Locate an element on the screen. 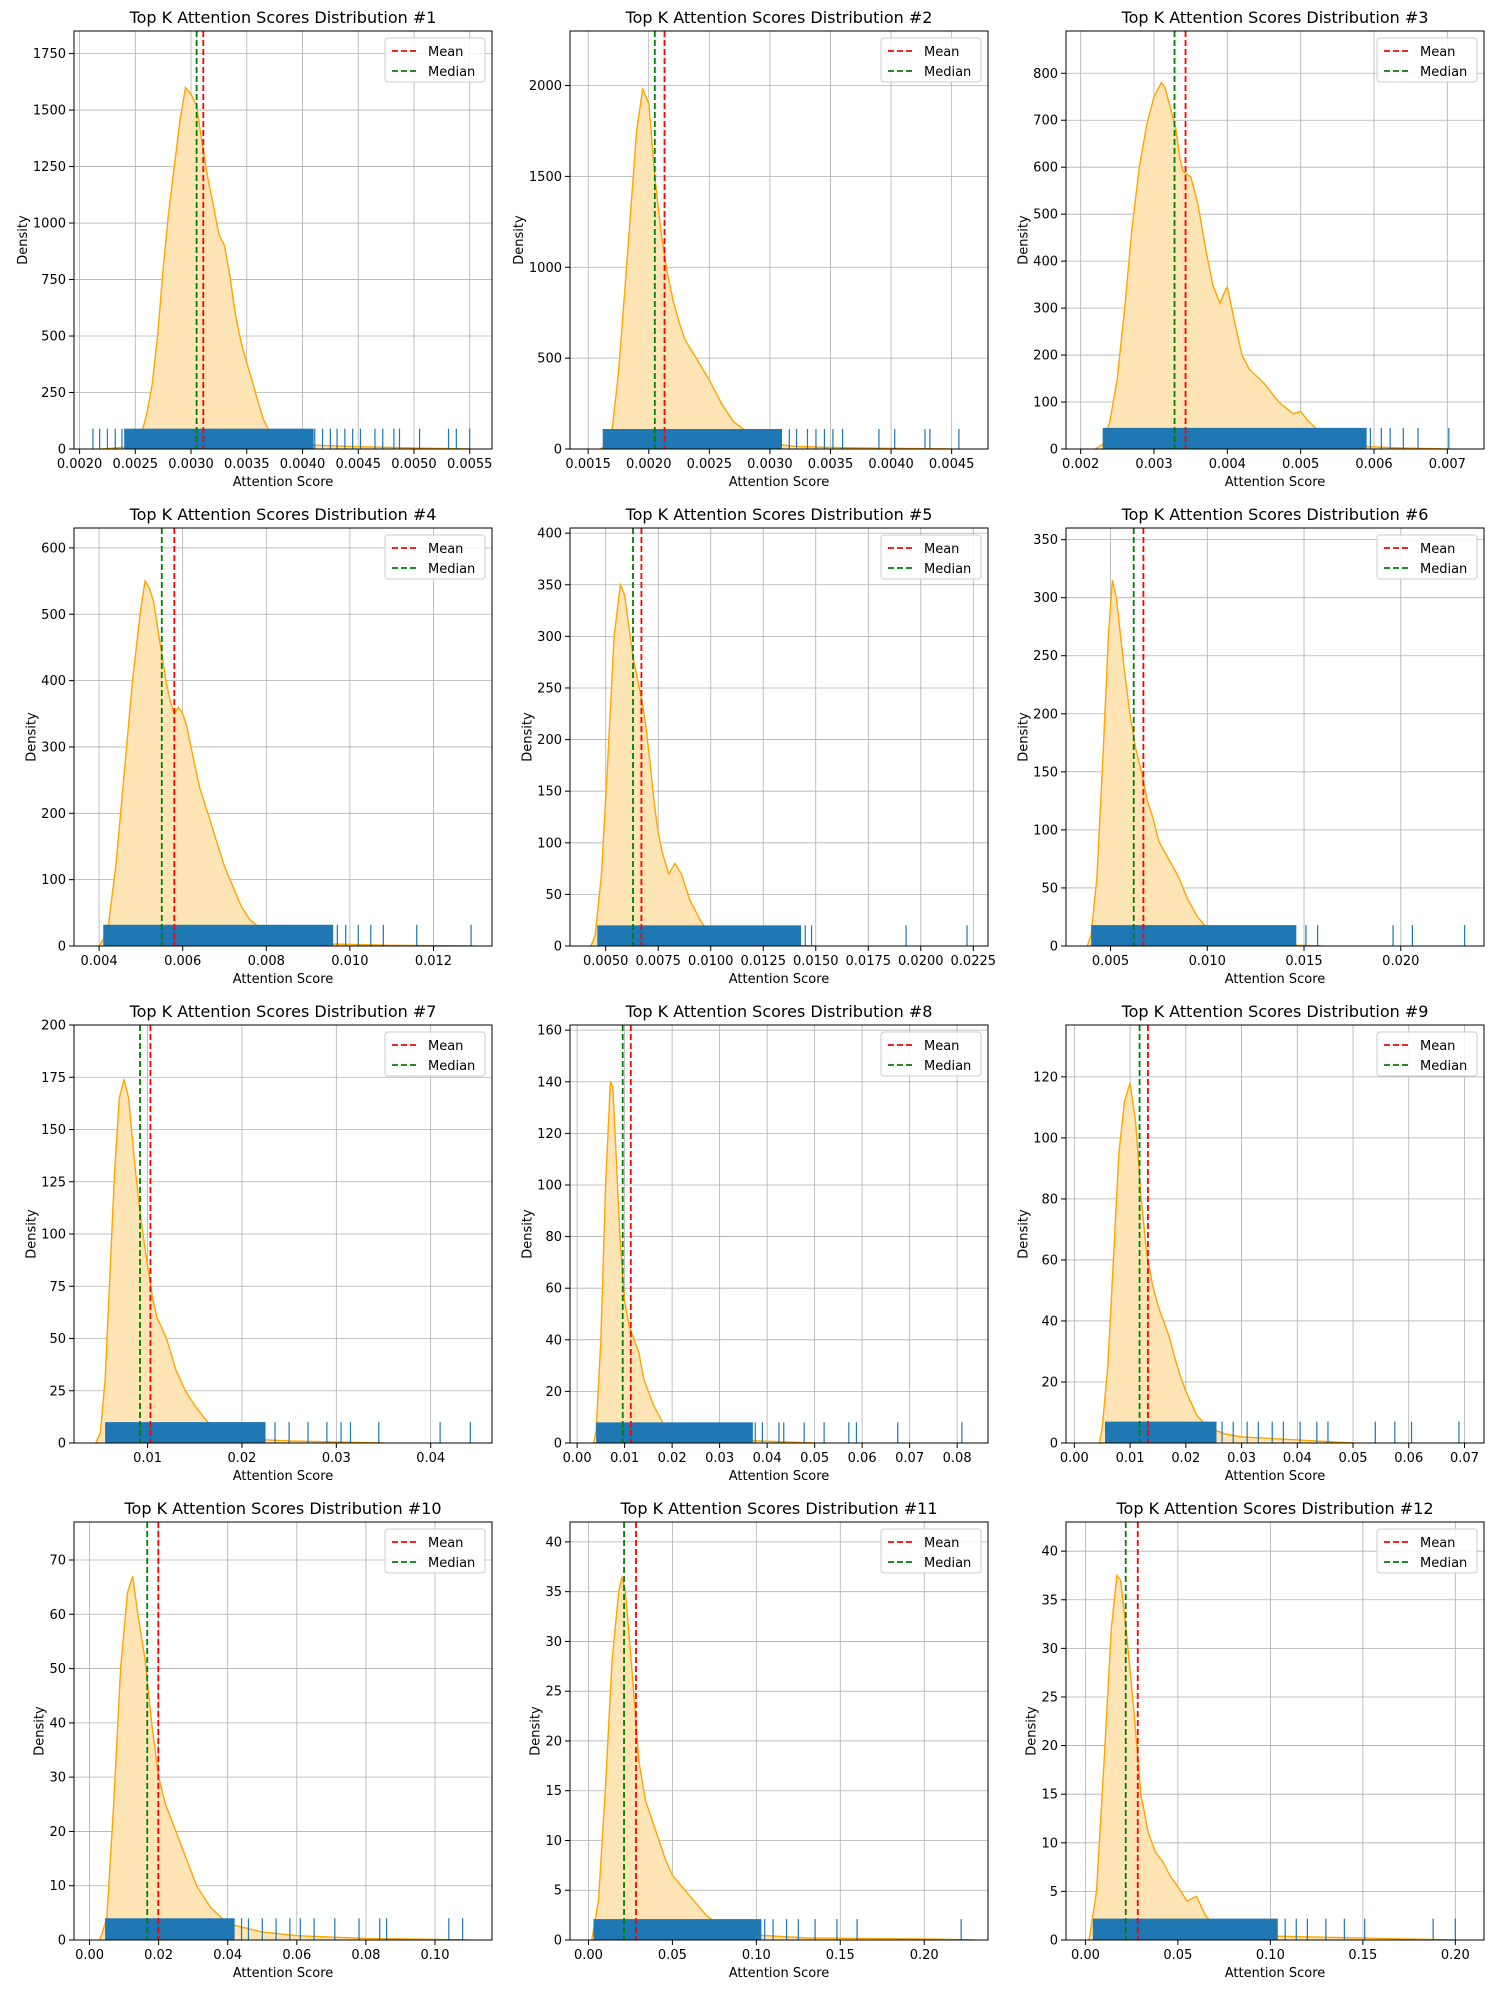 The width and height of the screenshot is (1490, 1990). x-tick-label: 0.0075 is located at coordinates (658, 961).